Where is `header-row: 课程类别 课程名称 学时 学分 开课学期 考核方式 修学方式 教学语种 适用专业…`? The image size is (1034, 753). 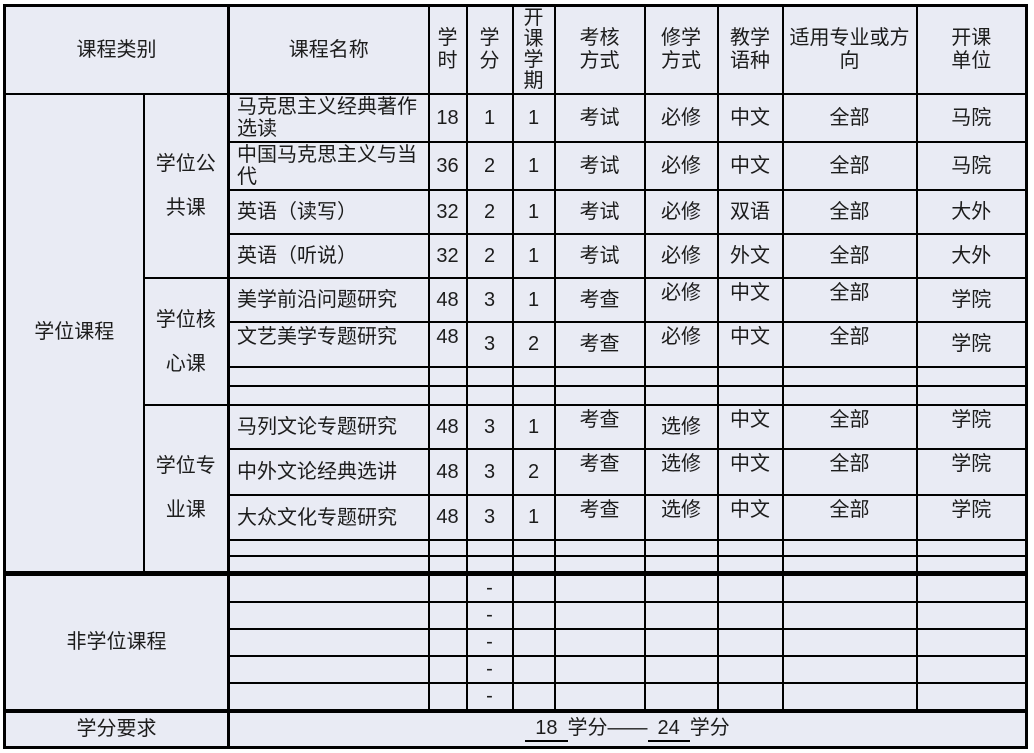
header-row: 课程类别 课程名称 学时 学分 开课学期 考核方式 修学方式 教学语种 适用专业… is located at coordinates (515, 49).